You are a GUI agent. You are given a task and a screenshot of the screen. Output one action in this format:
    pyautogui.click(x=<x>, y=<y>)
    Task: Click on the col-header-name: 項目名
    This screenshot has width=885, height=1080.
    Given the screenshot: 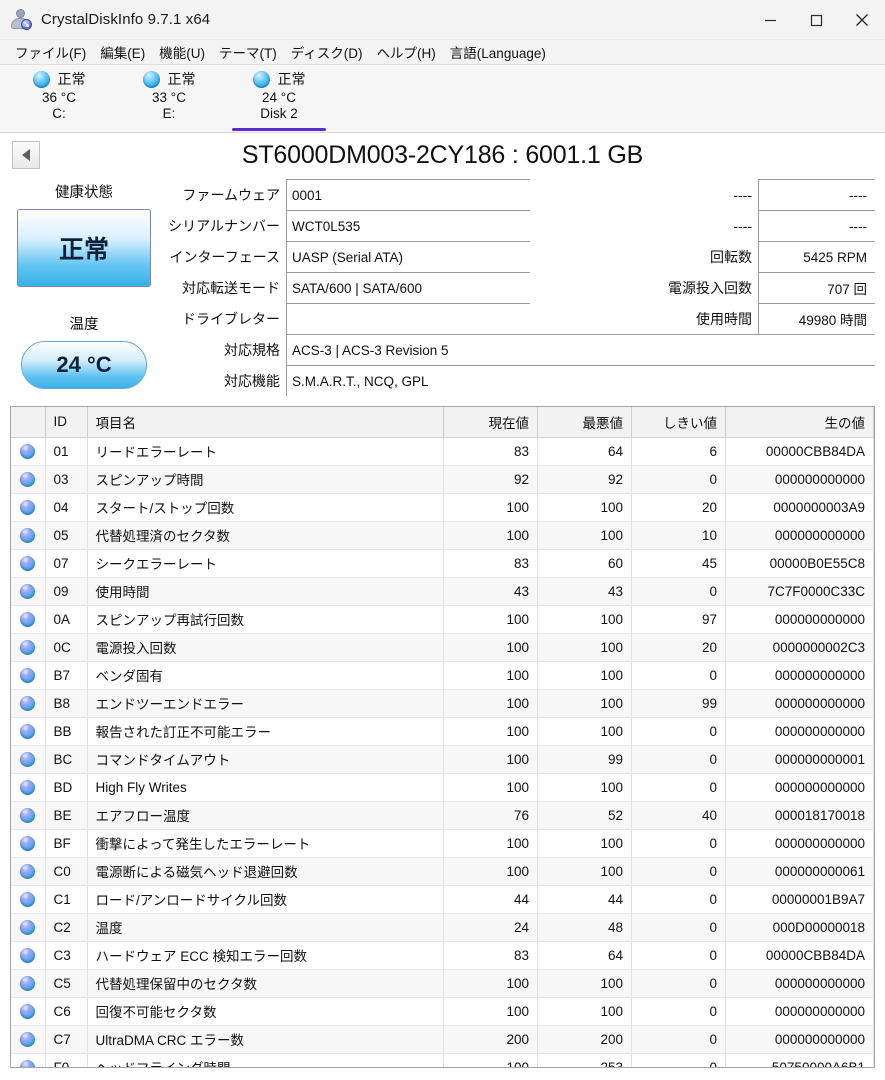 What is the action you would take?
    pyautogui.click(x=265, y=422)
    